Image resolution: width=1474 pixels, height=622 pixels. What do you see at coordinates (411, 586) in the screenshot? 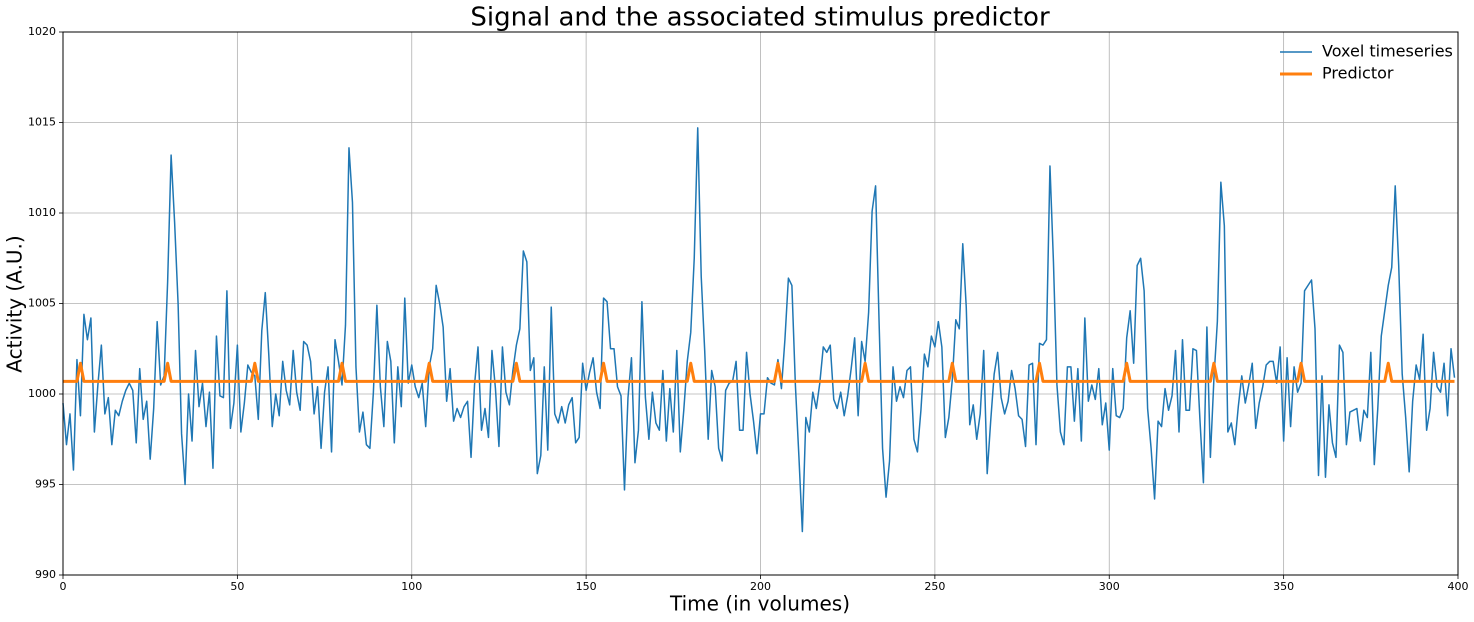
I see `x-tick-label: 100` at bounding box center [411, 586].